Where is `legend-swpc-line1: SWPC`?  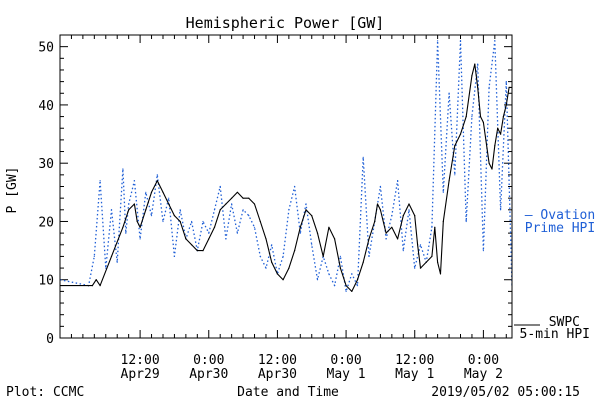 legend-swpc-line1: SWPC is located at coordinates (564, 322).